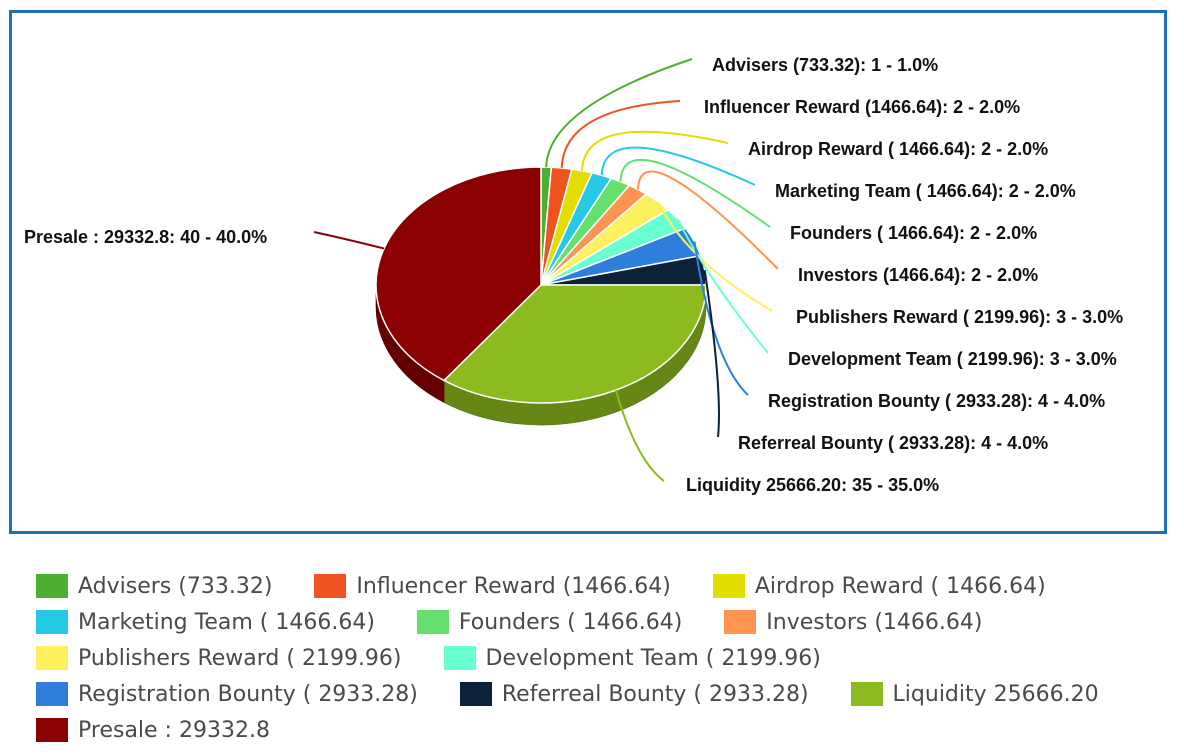 This screenshot has height=754, width=1184. I want to click on slice-label-investors-1466-64: Investors (1466.64): 2 - 2.0%, so click(918, 275).